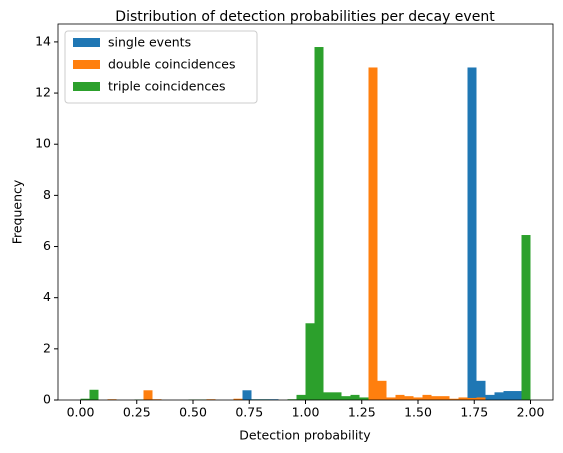 This screenshot has width=563, height=453. Describe the element at coordinates (137, 412) in the screenshot. I see `x-tick-label: 0.25` at that location.